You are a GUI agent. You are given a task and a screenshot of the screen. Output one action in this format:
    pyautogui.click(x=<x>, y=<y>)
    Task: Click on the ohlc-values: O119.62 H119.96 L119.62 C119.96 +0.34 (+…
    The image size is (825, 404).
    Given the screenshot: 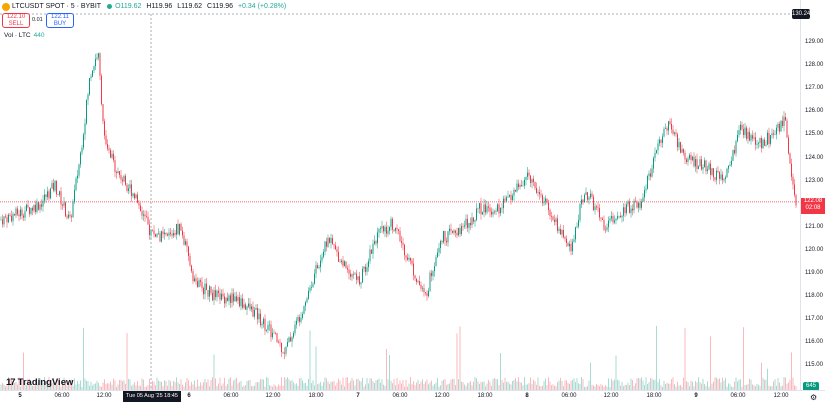 What is the action you would take?
    pyautogui.click(x=200, y=6)
    